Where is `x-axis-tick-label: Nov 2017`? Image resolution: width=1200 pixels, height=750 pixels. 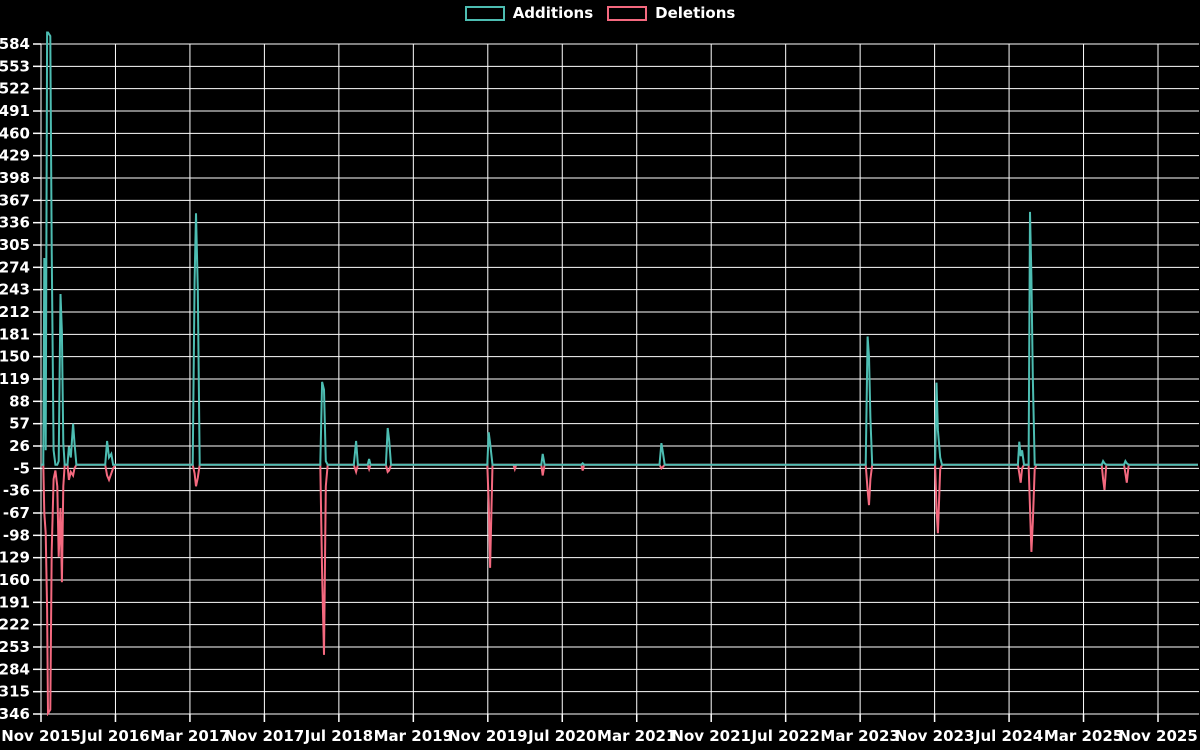
x-axis-tick-label: Nov 2017 is located at coordinates (265, 736).